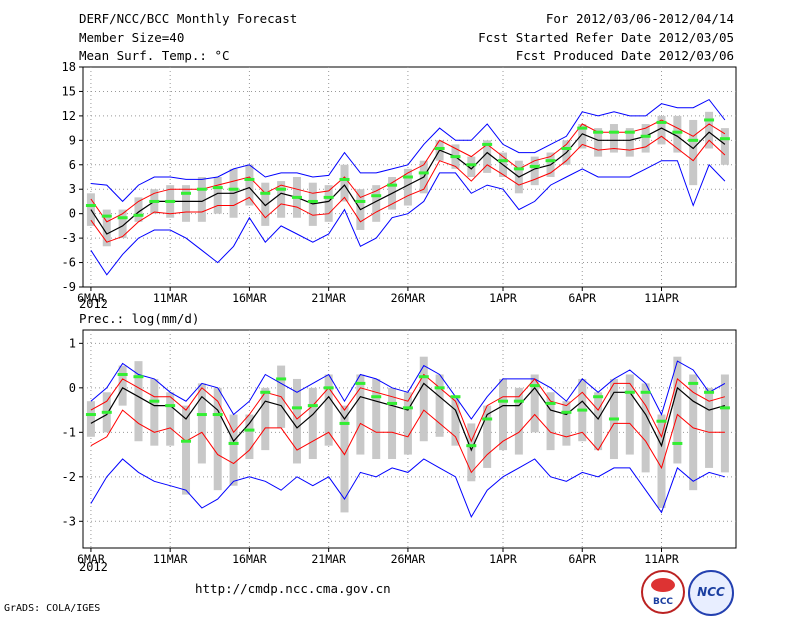 The width and height of the screenshot is (800, 618). Describe the element at coordinates (69, 521) in the screenshot. I see `prec-ytick-label: -3` at that location.